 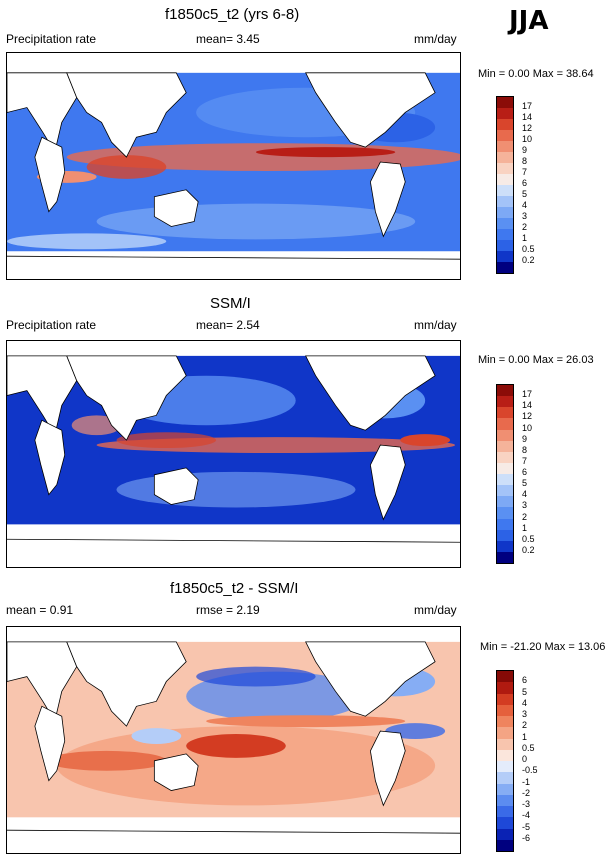 What do you see at coordinates (435, 325) in the screenshot?
I see `panel-2-units-label: mm/day` at bounding box center [435, 325].